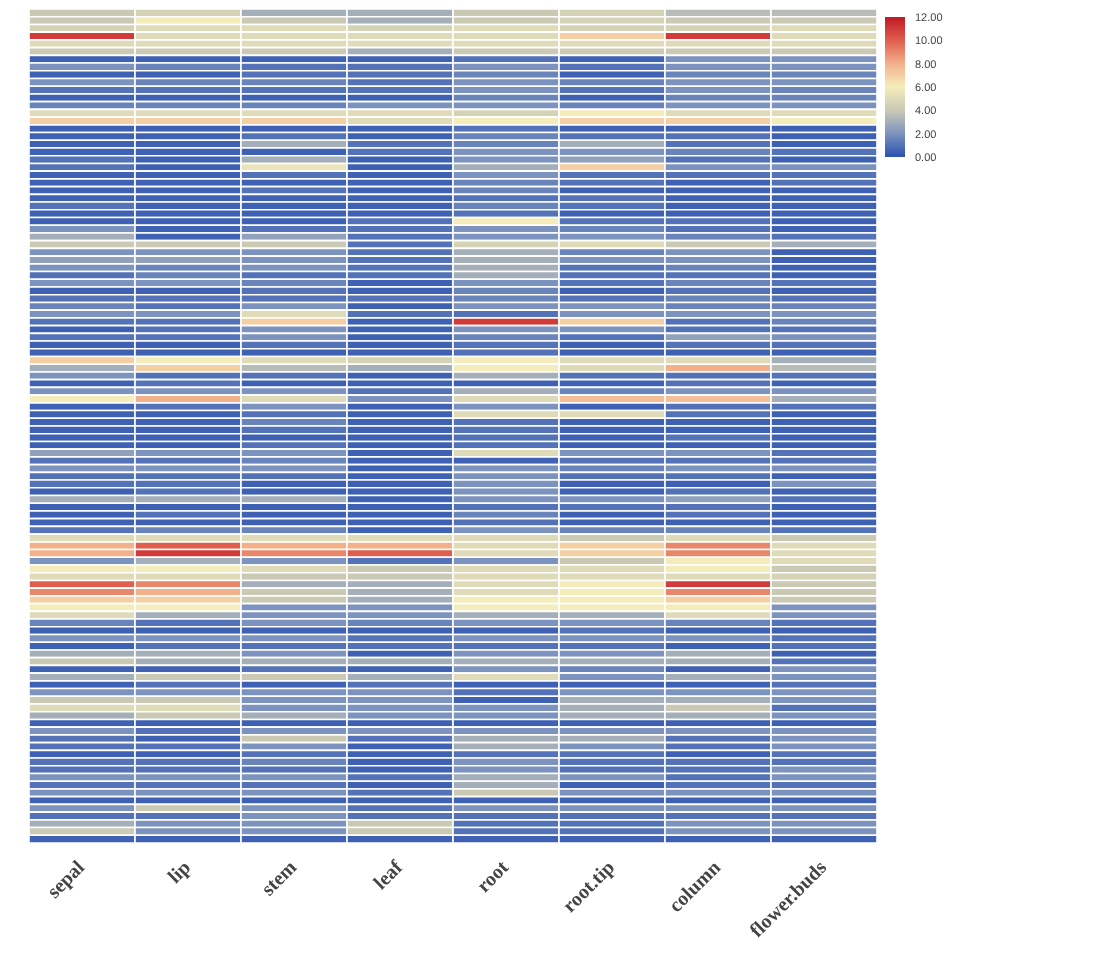 Image resolution: width=1100 pixels, height=956 pixels. What do you see at coordinates (180, 872) in the screenshot?
I see `x-tick-label: lip` at bounding box center [180, 872].